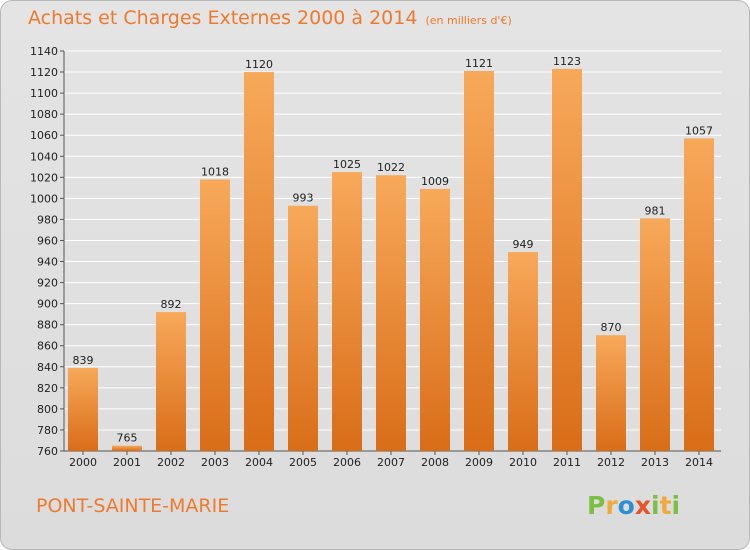  I want to click on bar-2000, so click(83, 409).